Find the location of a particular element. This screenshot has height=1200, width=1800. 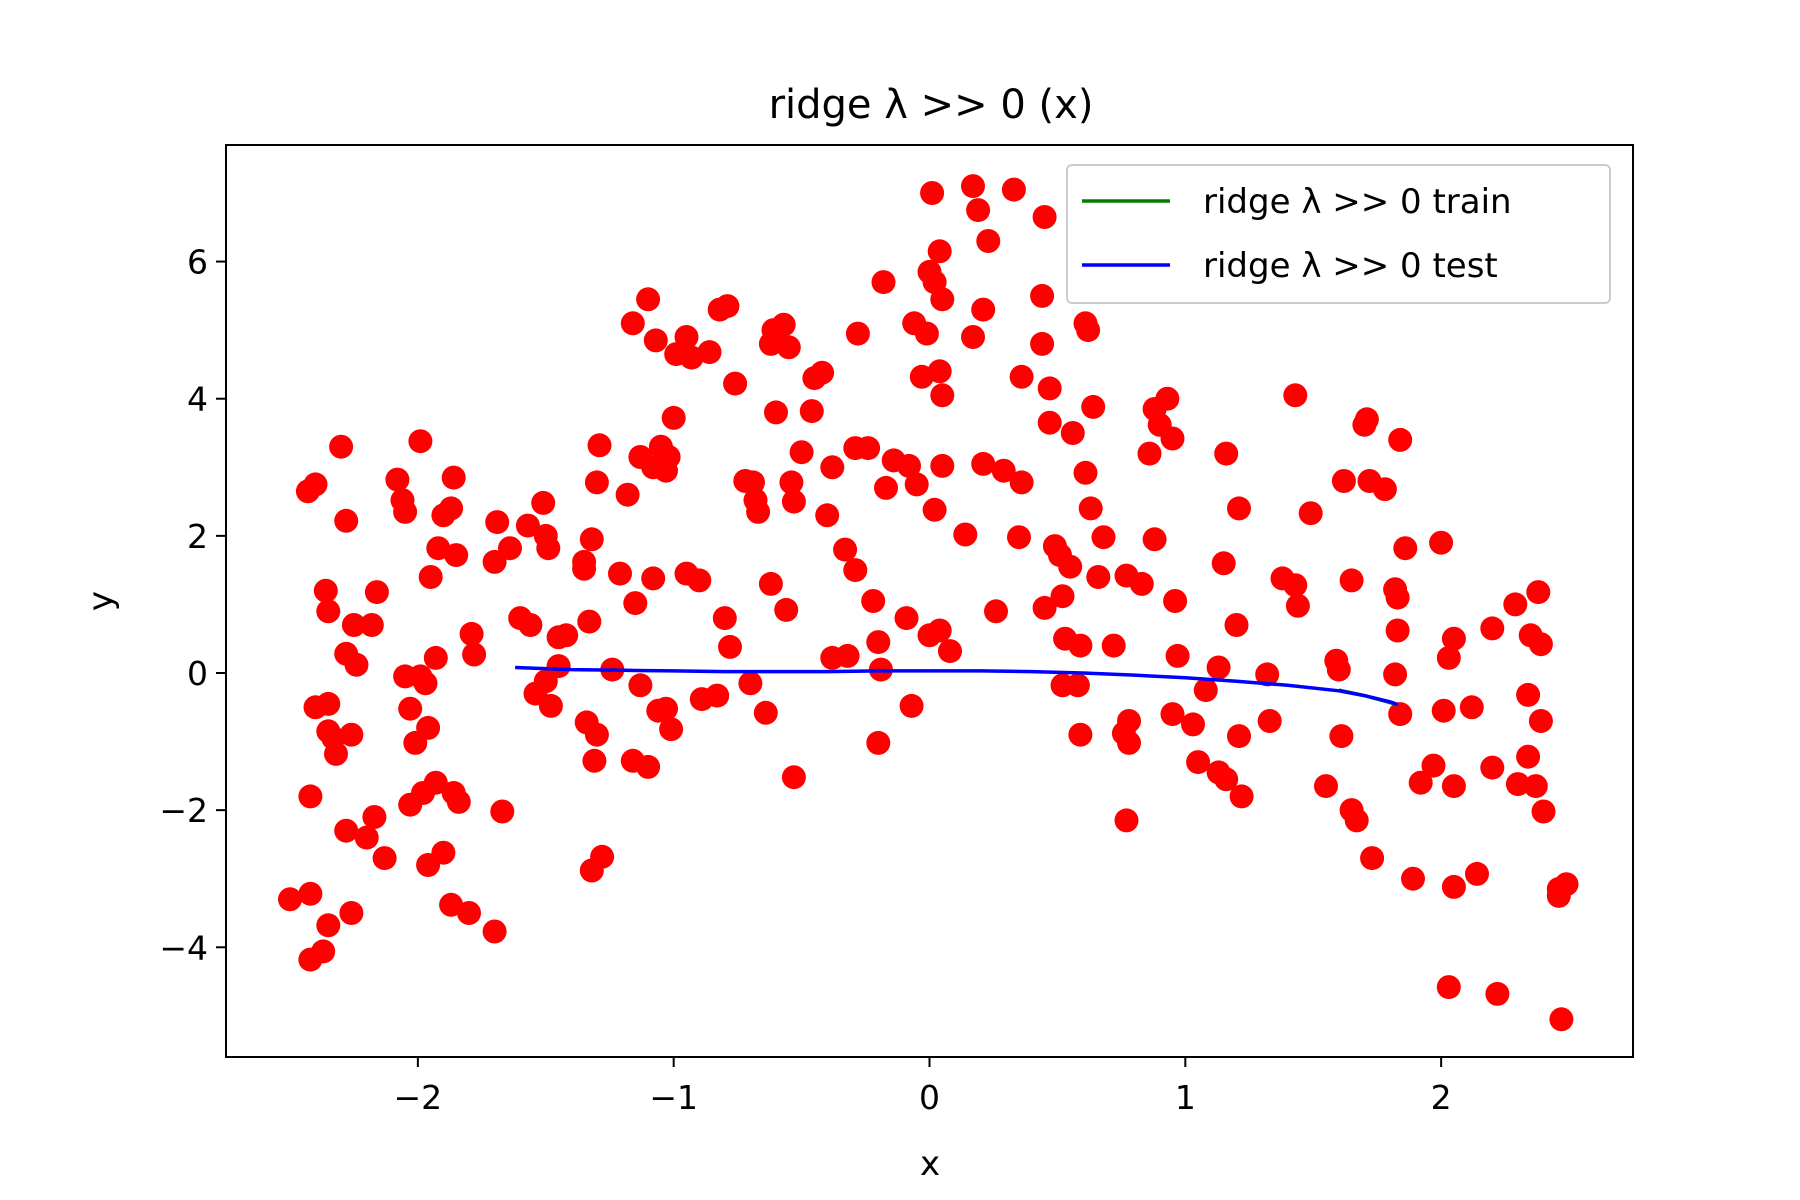

y-tick-label-2: 0 is located at coordinates (197, 673).